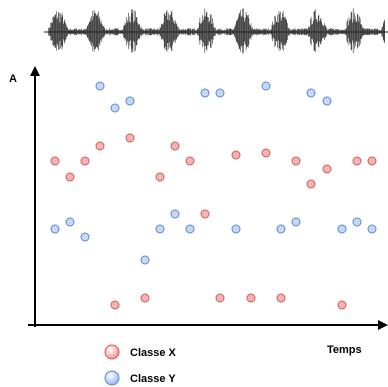  What do you see at coordinates (13, 79) in the screenshot?
I see `y-axis-label: A` at bounding box center [13, 79].